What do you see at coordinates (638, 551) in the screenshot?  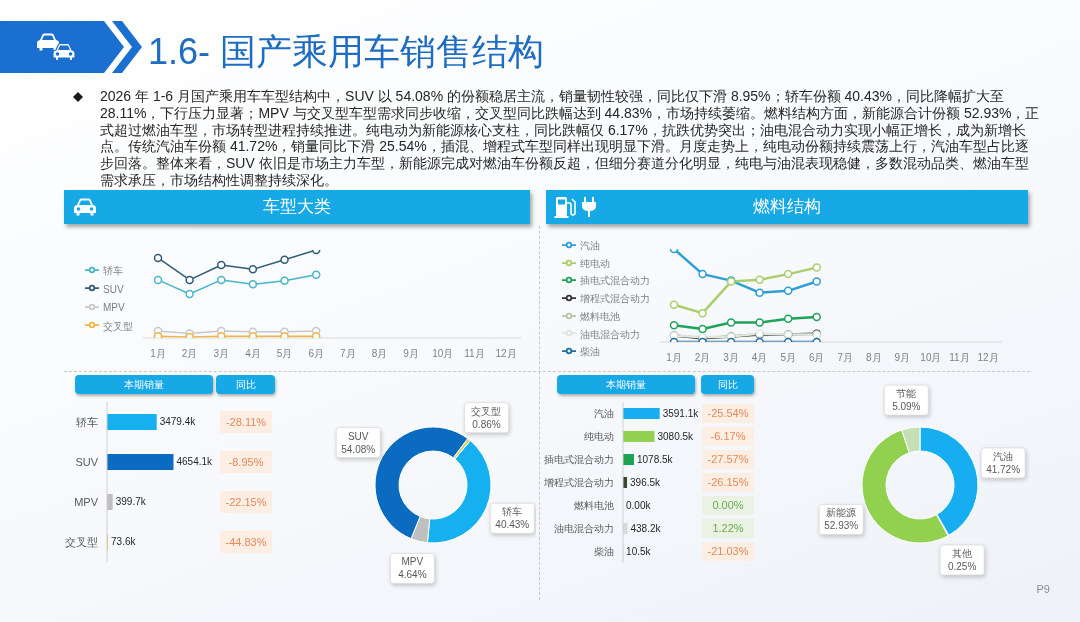 I see `data-label: 10.5k` at bounding box center [638, 551].